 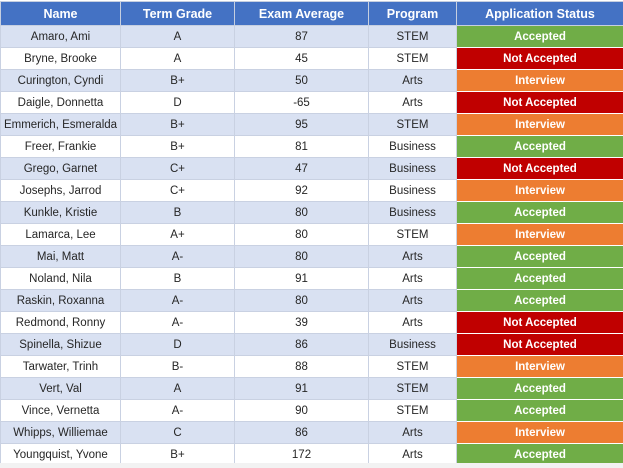 What do you see at coordinates (60, 146) in the screenshot?
I see `cell-name: Freer, Frankie` at bounding box center [60, 146].